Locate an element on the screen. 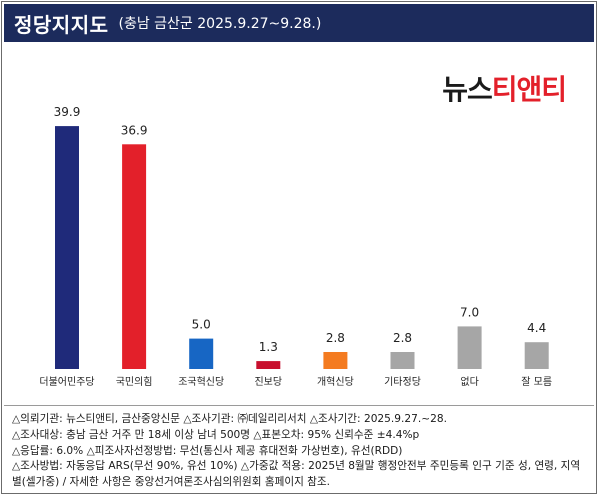 This screenshot has width=600, height=497. news-logo: 뉴스티앤티 is located at coordinates (504, 88).